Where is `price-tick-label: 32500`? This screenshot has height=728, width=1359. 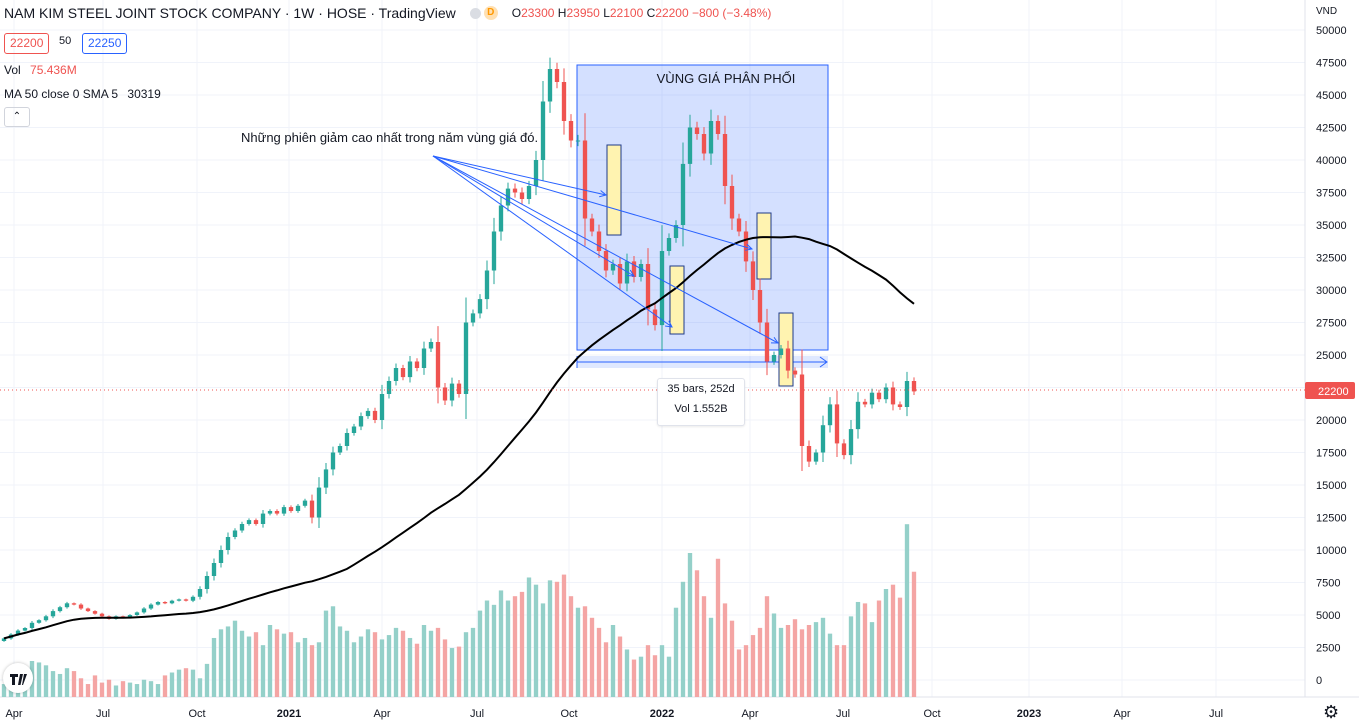 price-tick-label: 32500 is located at coordinates (1331, 259).